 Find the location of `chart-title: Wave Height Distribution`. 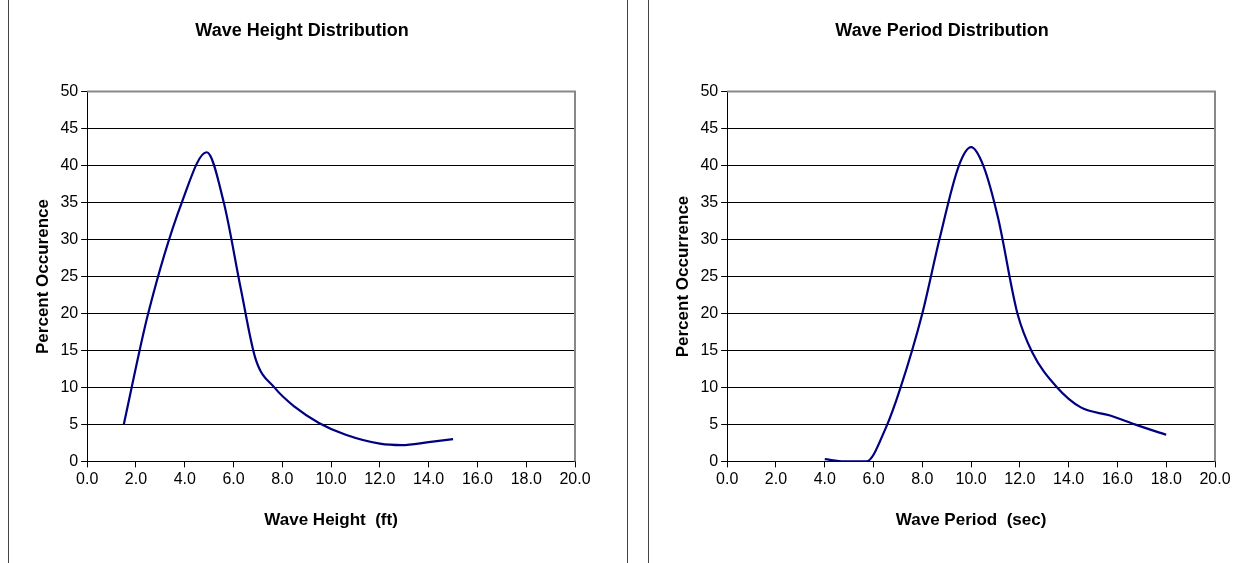

chart-title: Wave Height Distribution is located at coordinates (302, 29).